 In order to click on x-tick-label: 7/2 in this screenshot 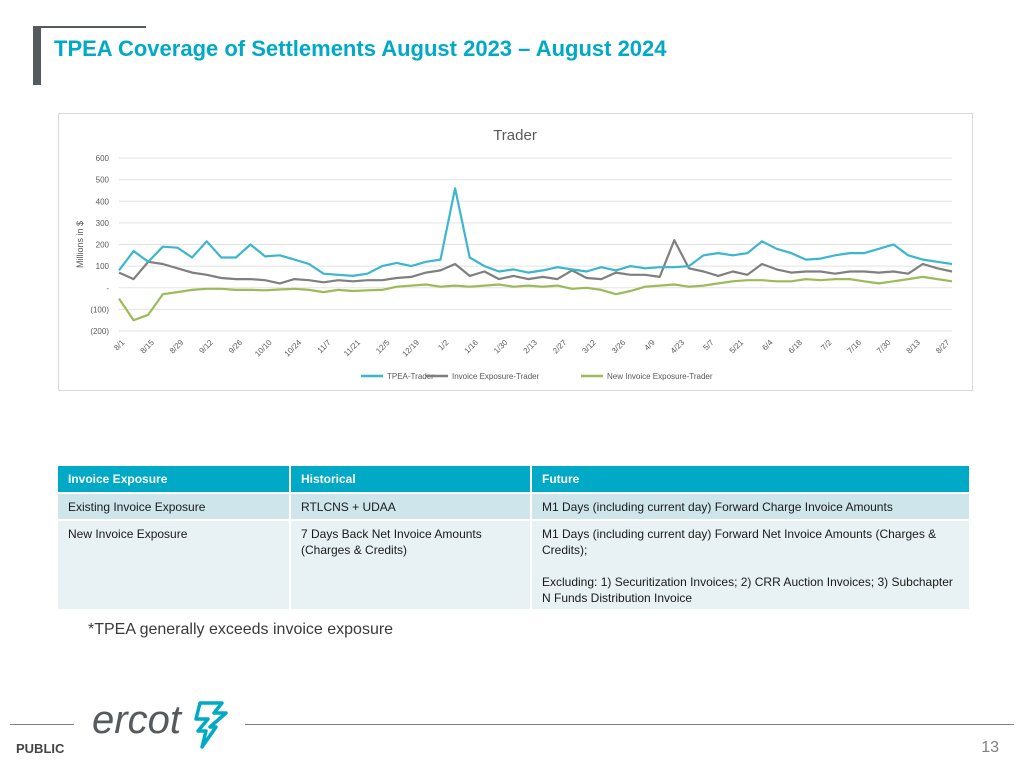, I will do `click(826, 345)`.